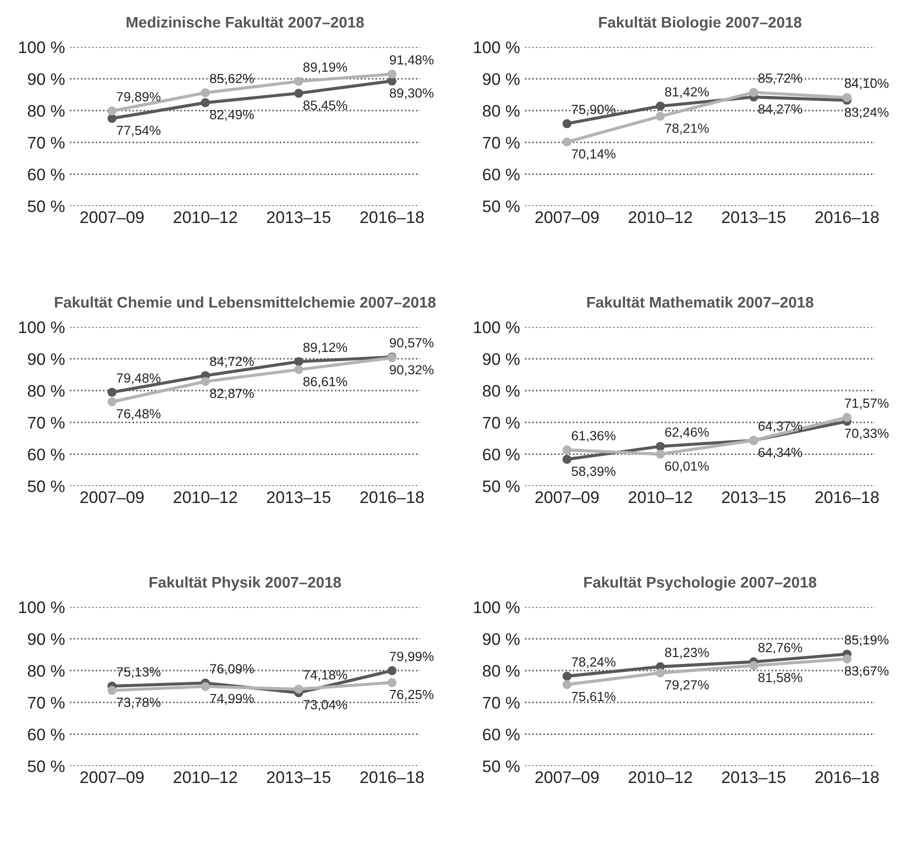 The height and width of the screenshot is (858, 907). What do you see at coordinates (412, 94) in the screenshot?
I see `data-label: 89,30%` at bounding box center [412, 94].